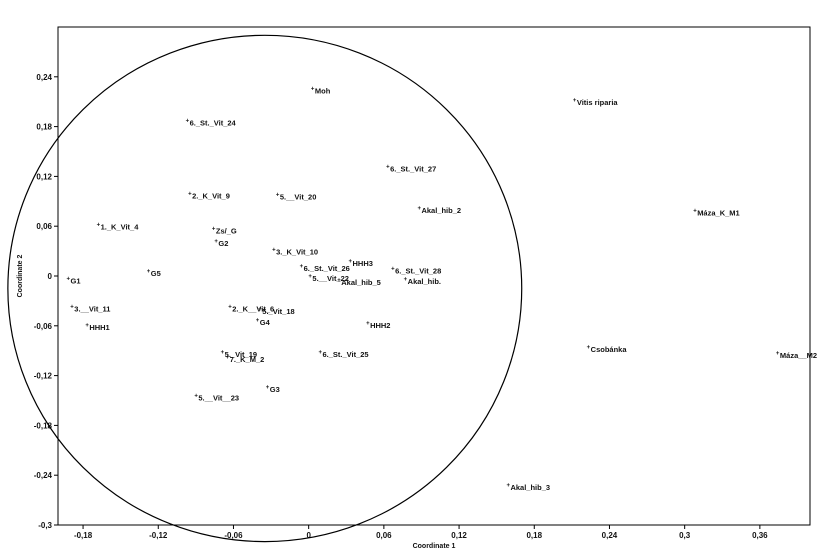 This screenshot has width=820, height=555. Describe the element at coordinates (43, 376) in the screenshot. I see `y-tick-label: -0,12` at that location.